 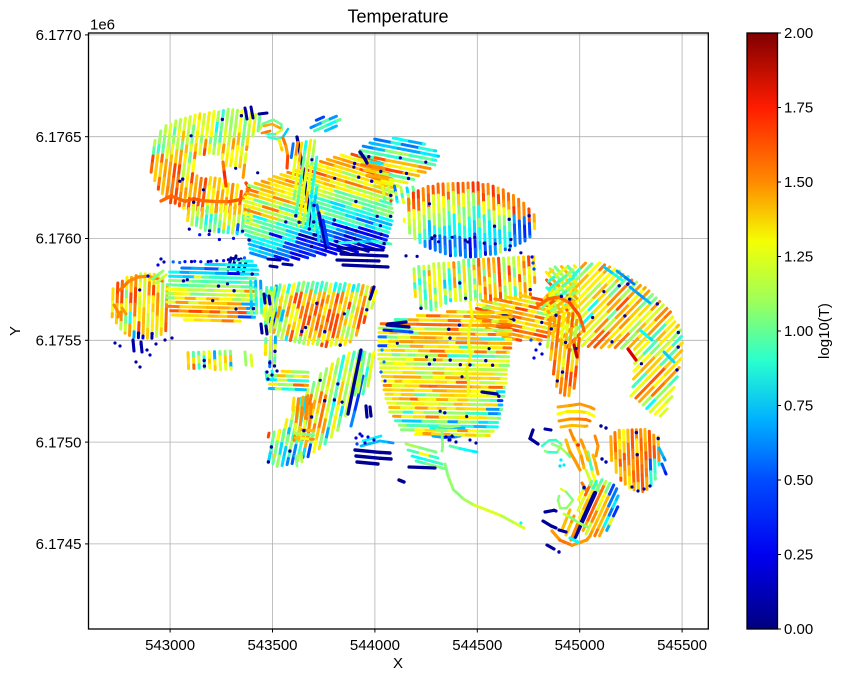 What do you see at coordinates (15, 331) in the screenshot?
I see `svg-text: Y` at bounding box center [15, 331].